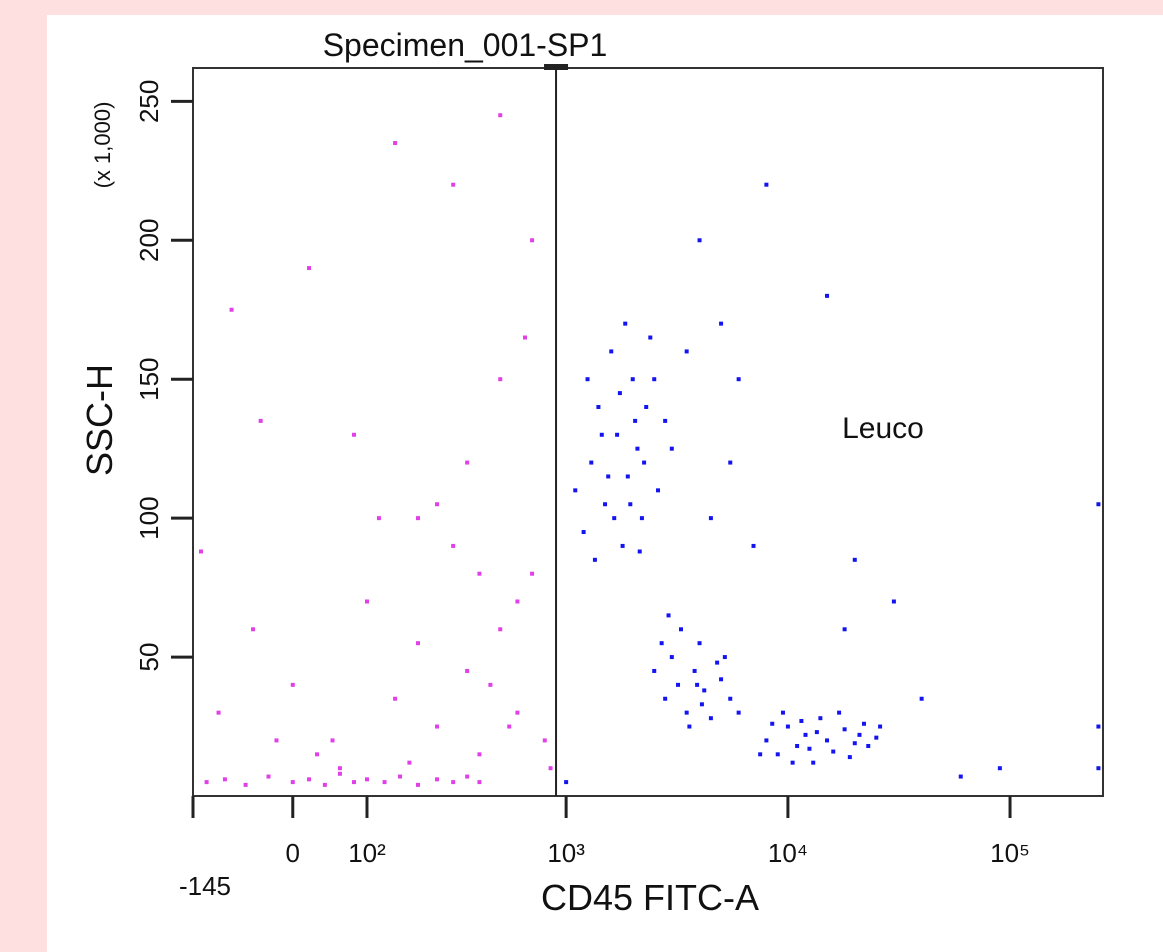  I want to click on y-tick-label: 150, so click(149, 379).